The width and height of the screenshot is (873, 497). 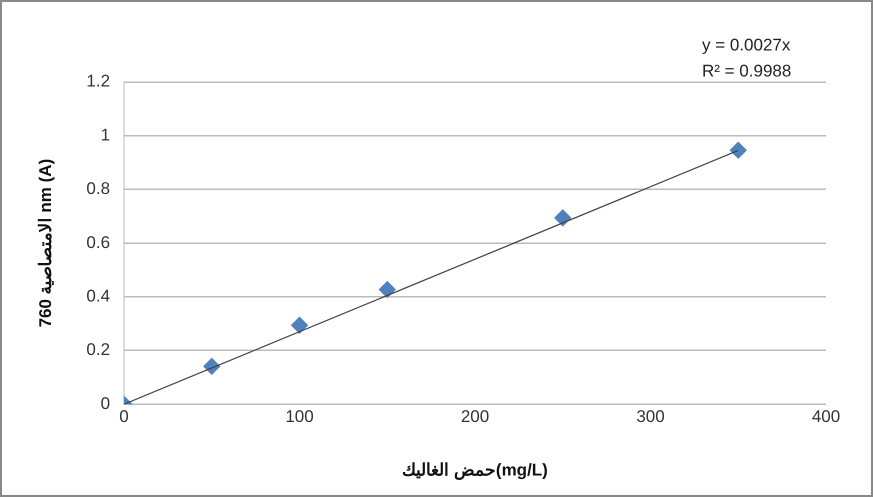 I want to click on y-tick-label: 0, so click(x=105, y=403).